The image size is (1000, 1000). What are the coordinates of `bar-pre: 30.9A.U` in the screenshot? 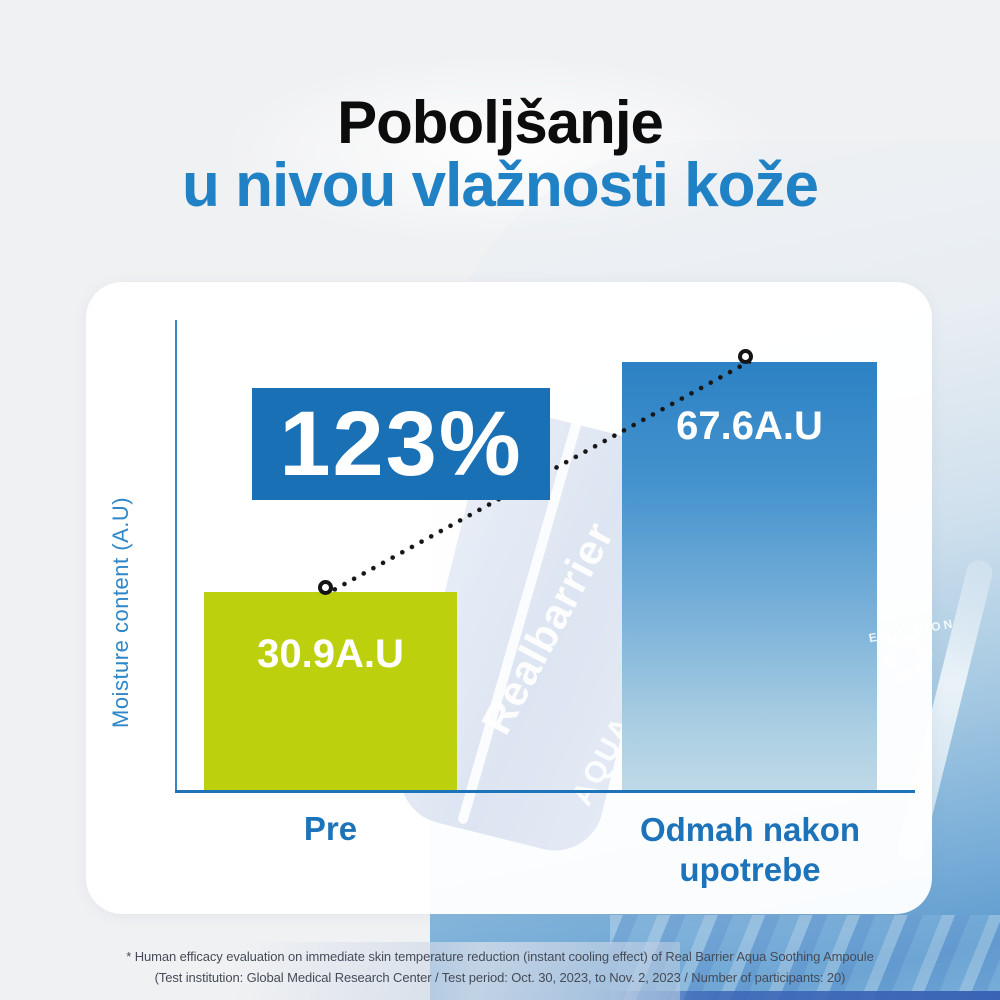 It's located at (330, 691).